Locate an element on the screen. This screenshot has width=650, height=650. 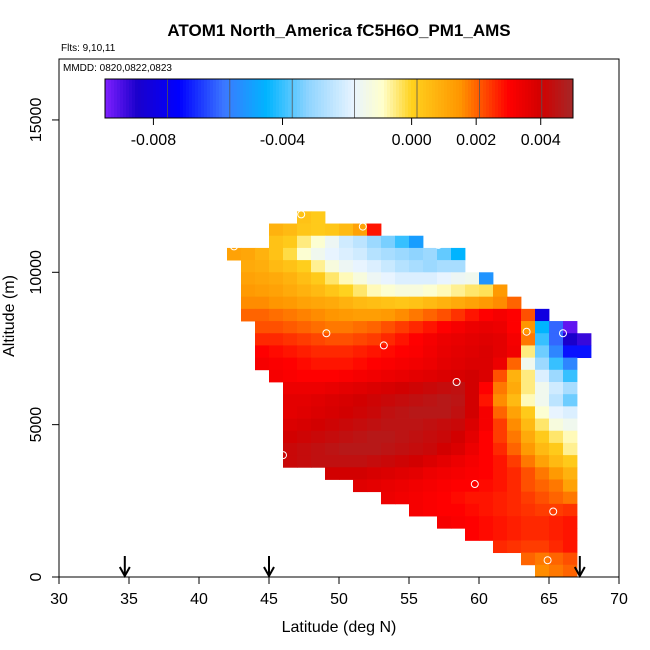
x-tick-label: 55 is located at coordinates (409, 599).